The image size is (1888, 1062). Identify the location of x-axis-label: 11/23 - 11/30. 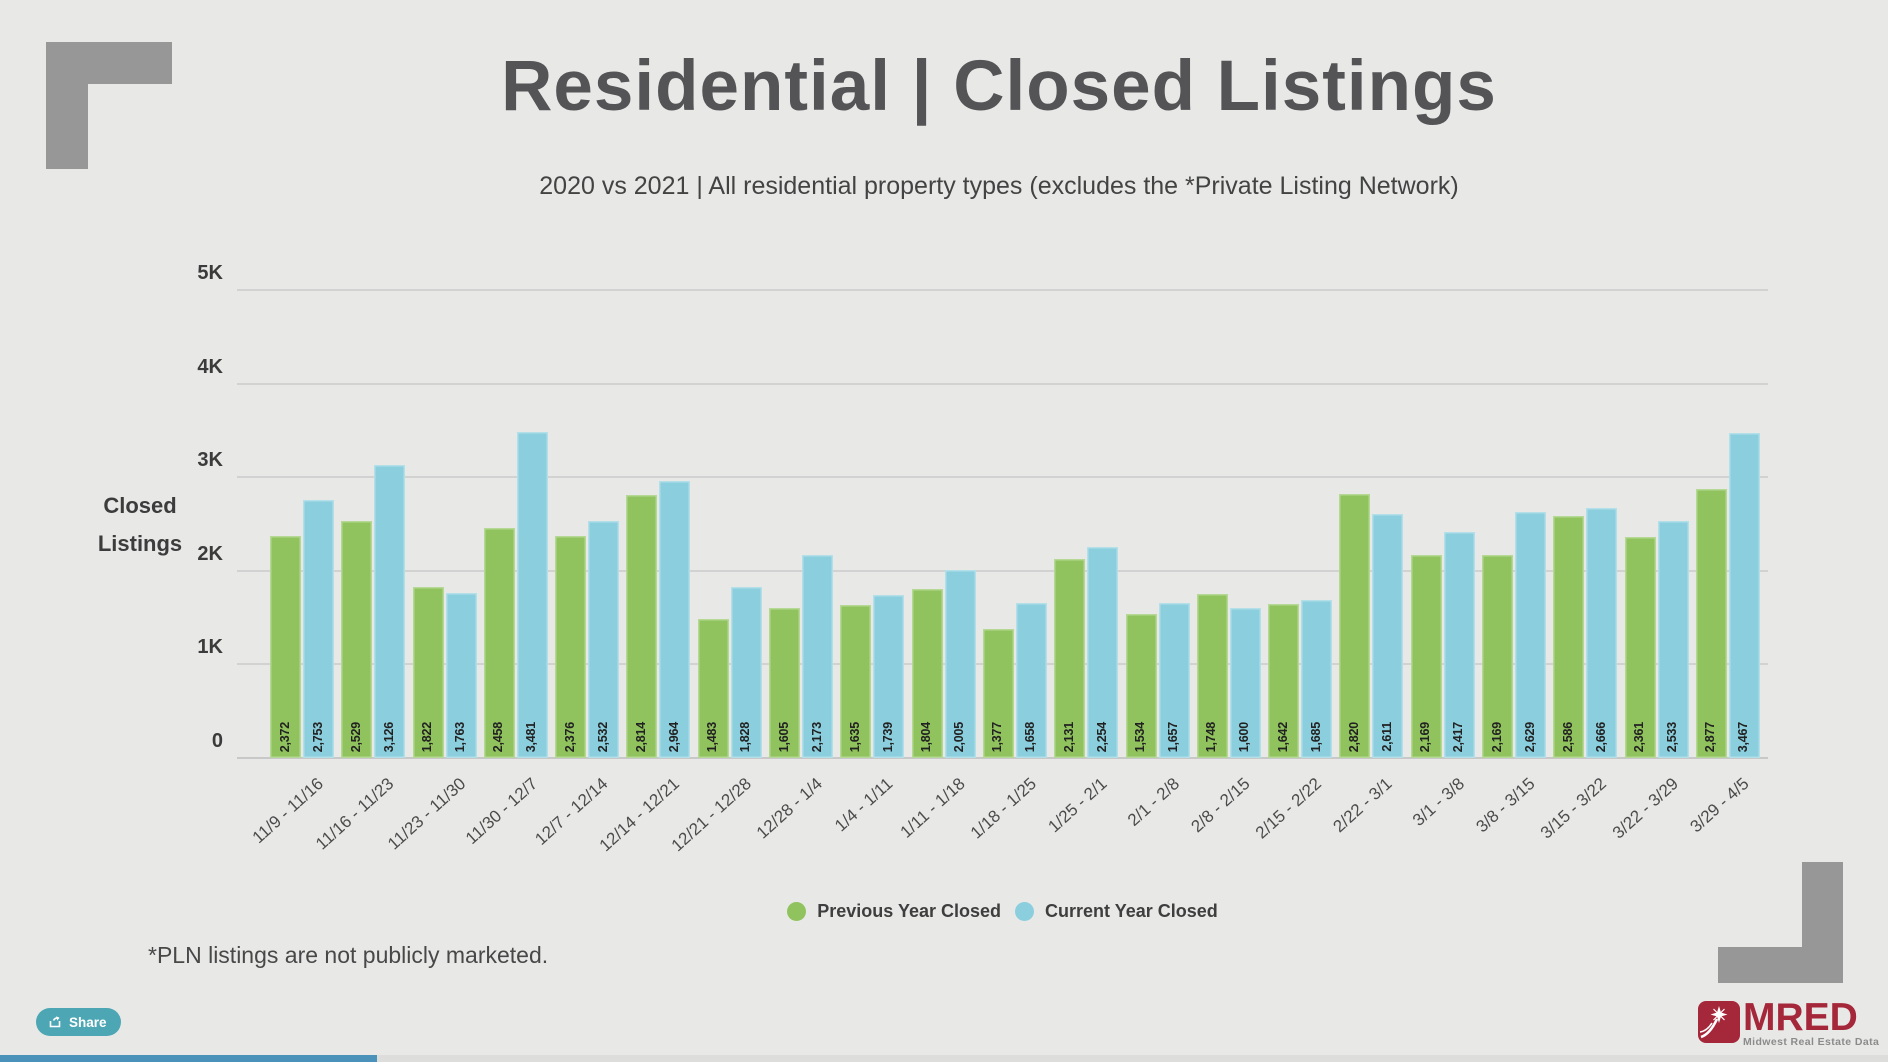
(427, 814).